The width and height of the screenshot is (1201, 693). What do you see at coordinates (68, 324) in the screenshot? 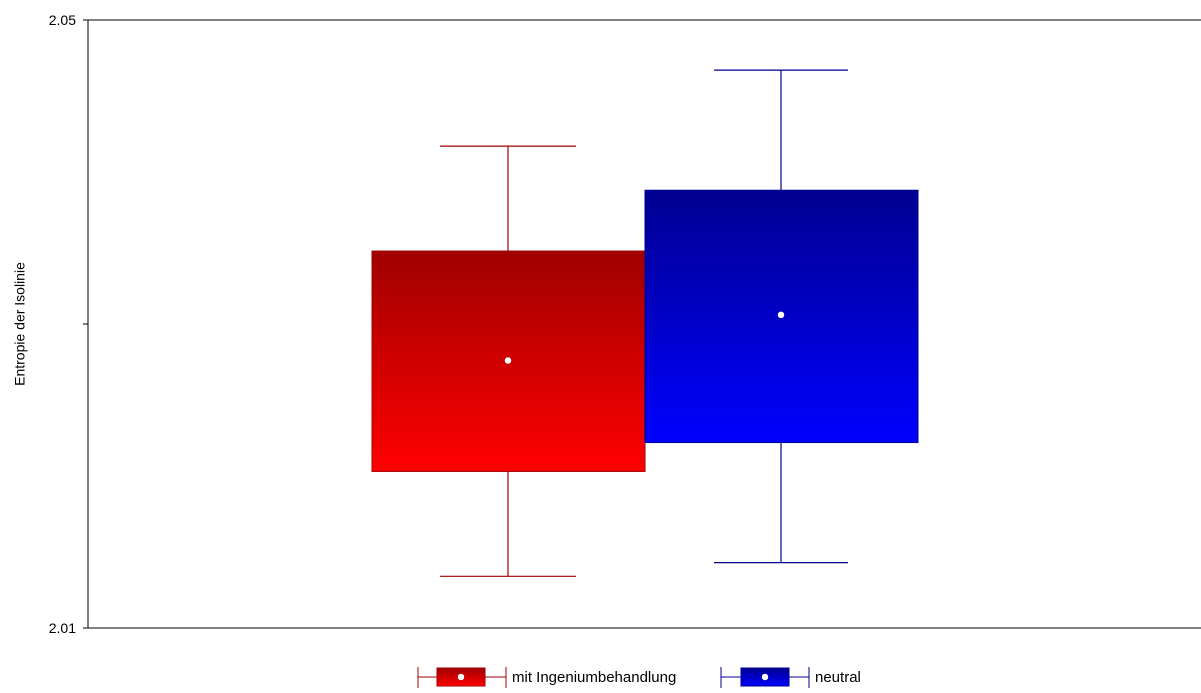
I see `y-ticks: 2.01 2.05` at bounding box center [68, 324].